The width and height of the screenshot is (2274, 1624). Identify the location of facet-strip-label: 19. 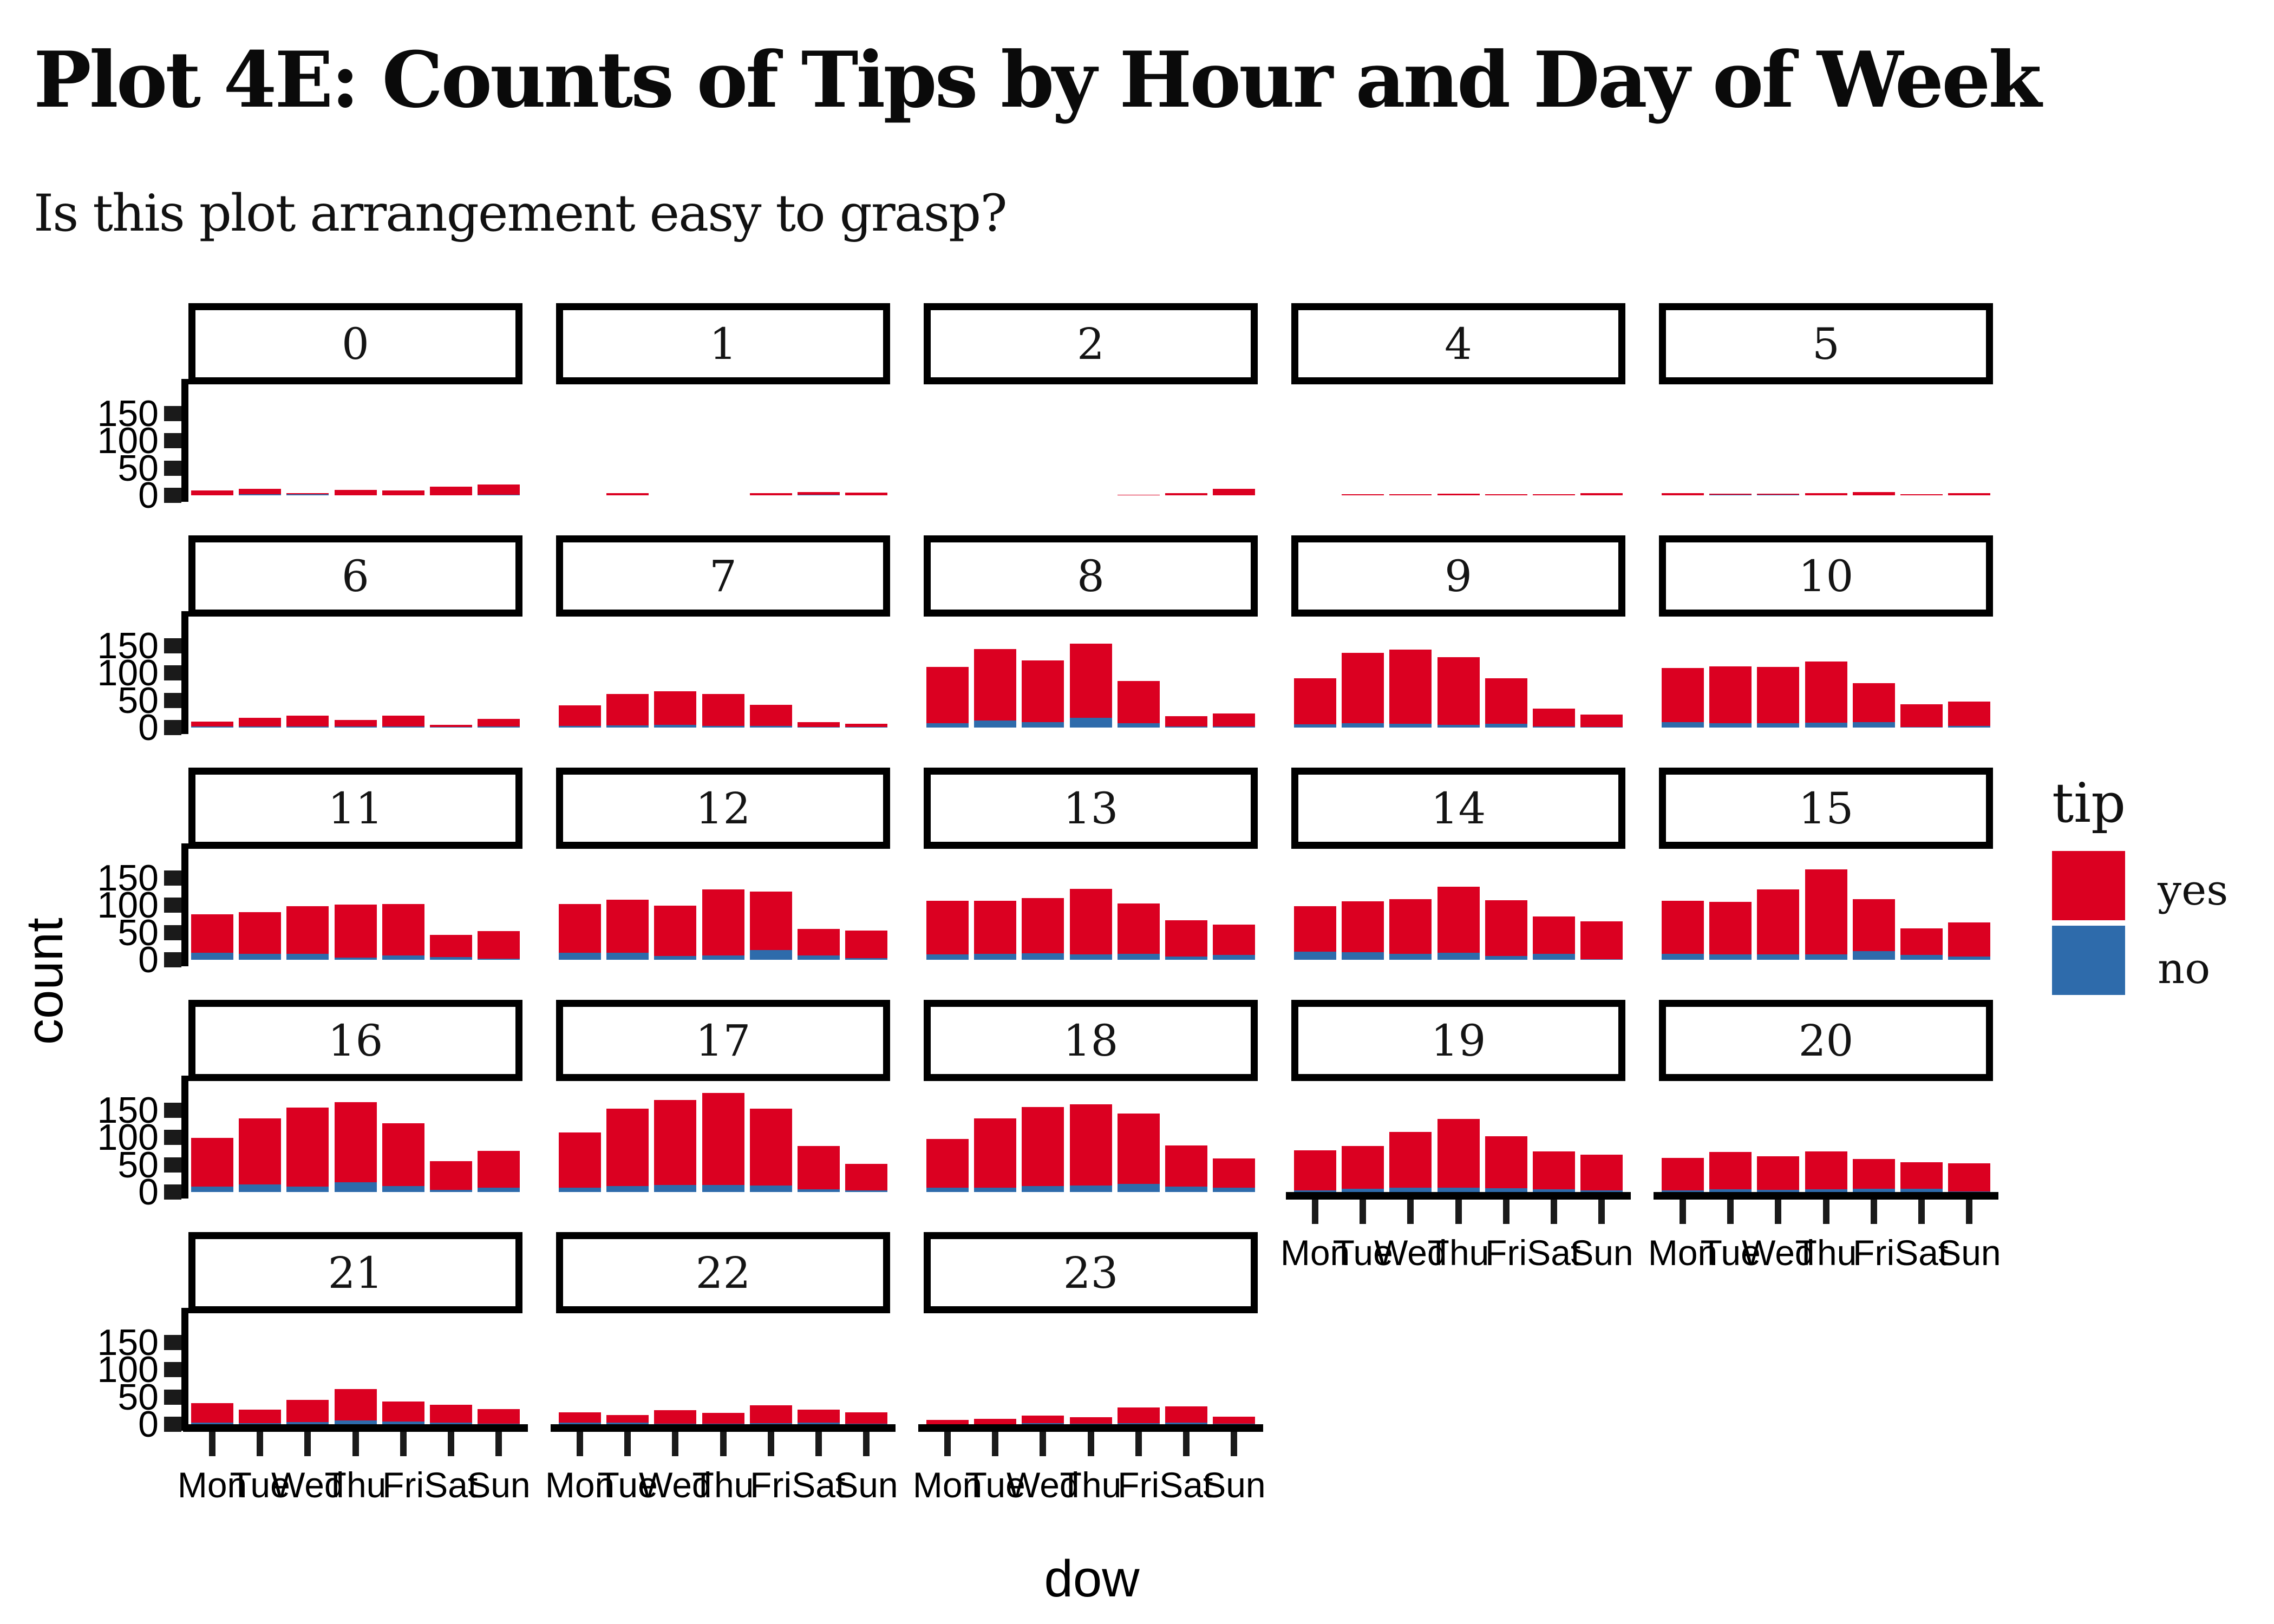
(1458, 1040).